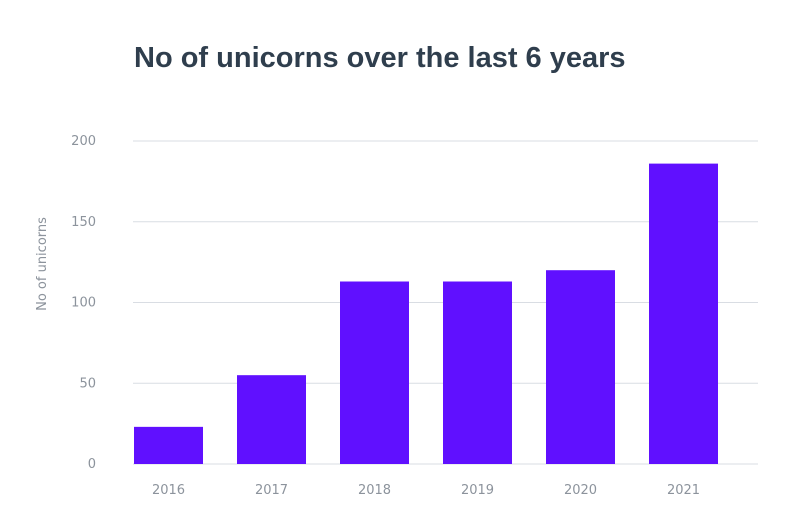  What do you see at coordinates (271, 419) in the screenshot?
I see `bar-2017` at bounding box center [271, 419].